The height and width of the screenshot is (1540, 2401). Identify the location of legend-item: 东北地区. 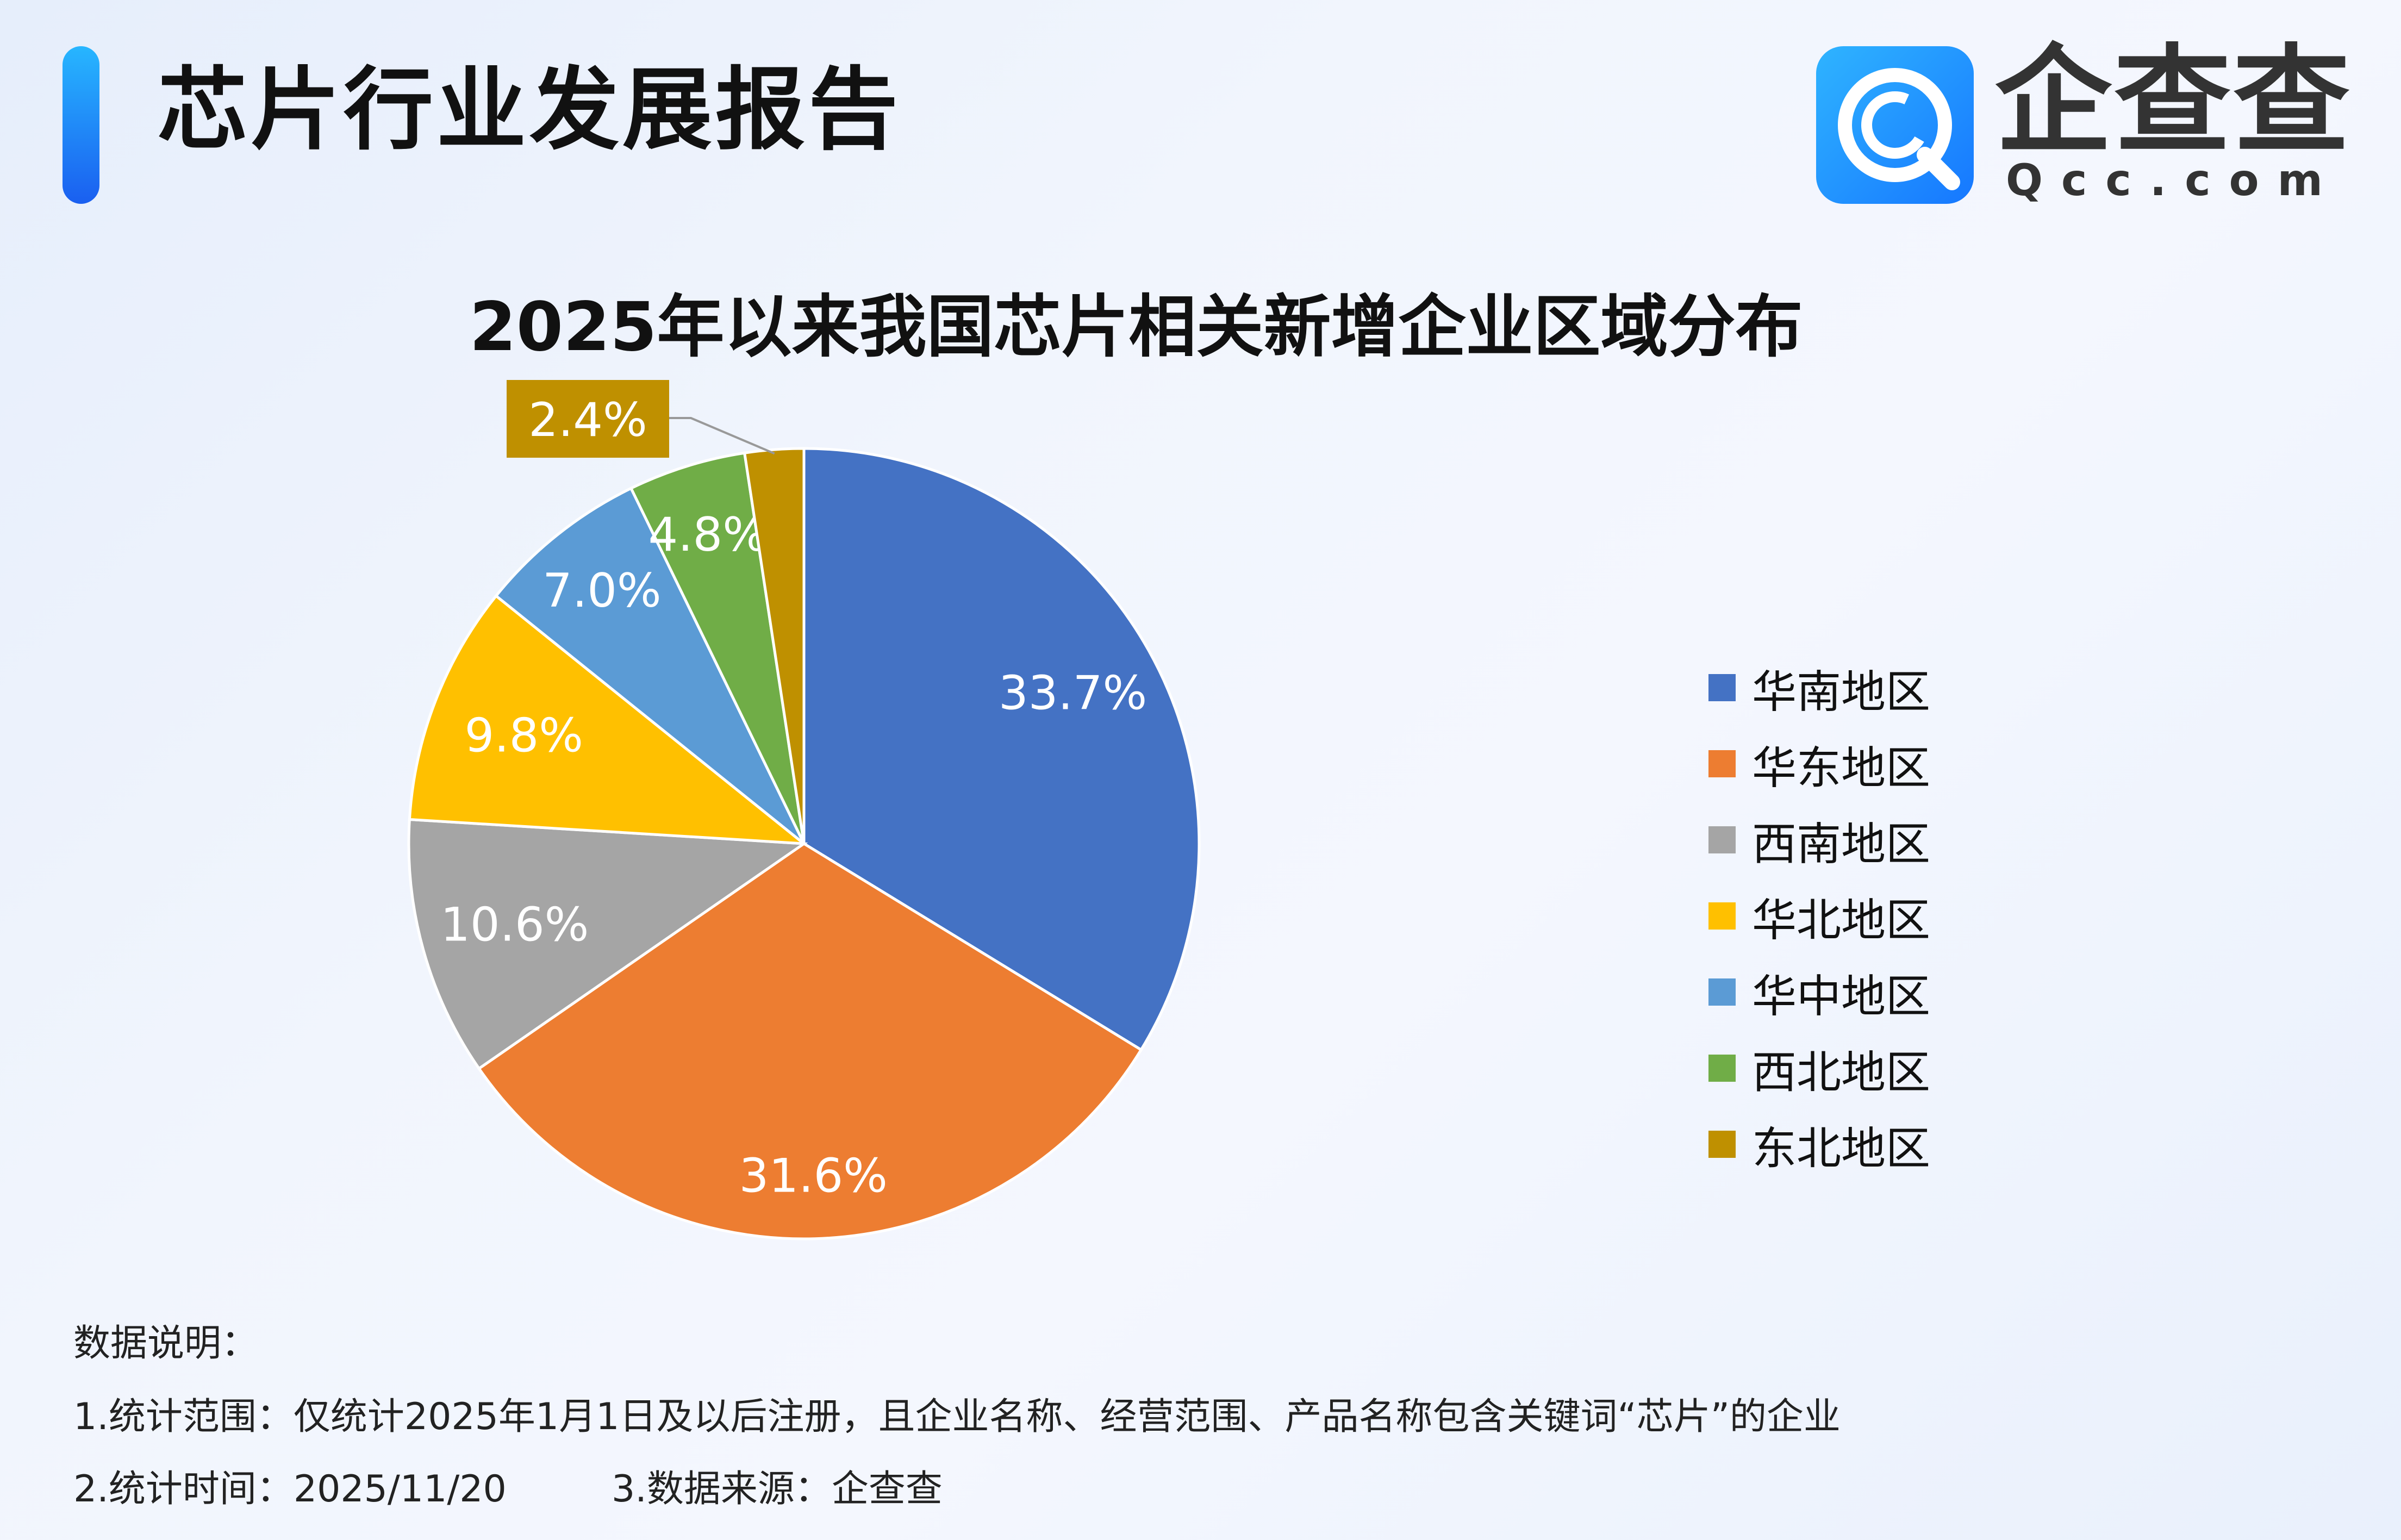
(1819, 1144).